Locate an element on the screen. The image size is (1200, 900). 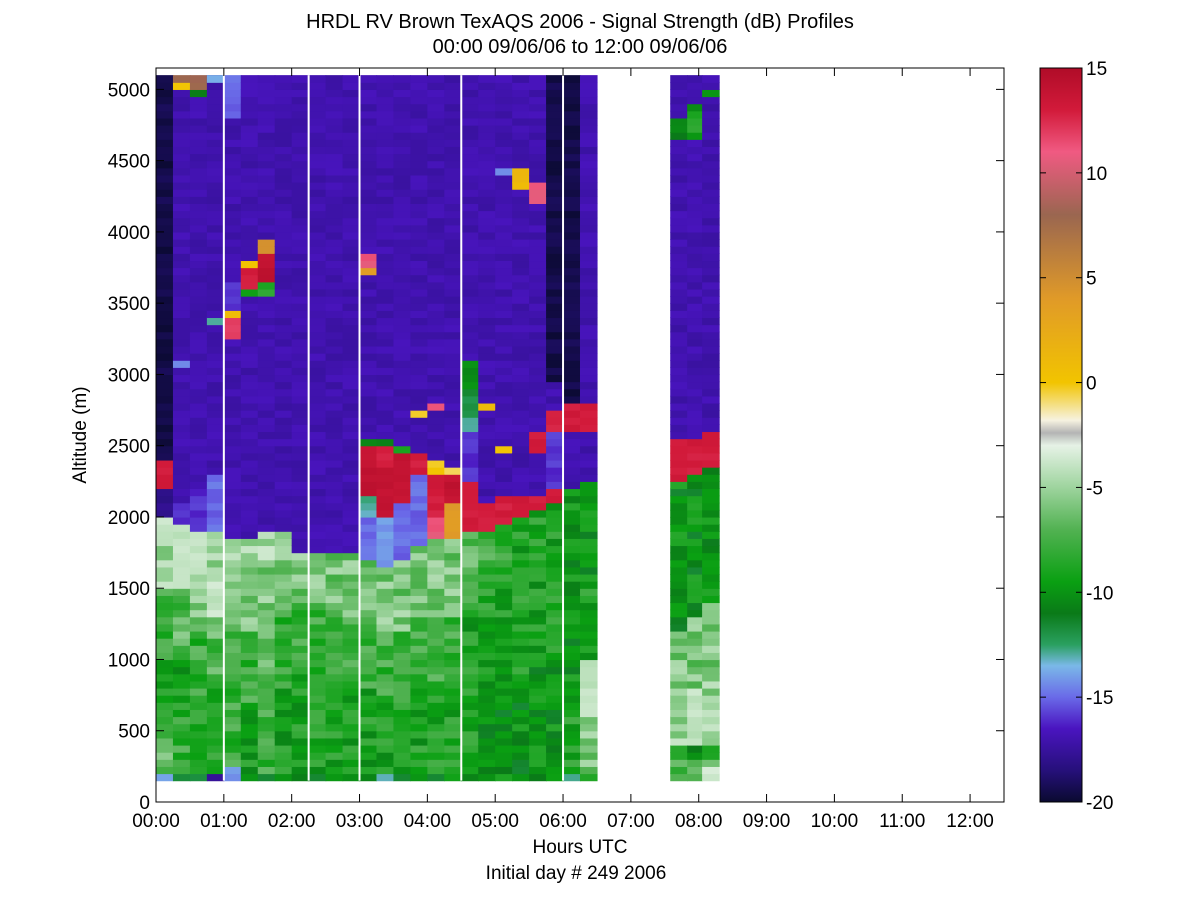
y-tick-label: 5000 is located at coordinates (129, 90).